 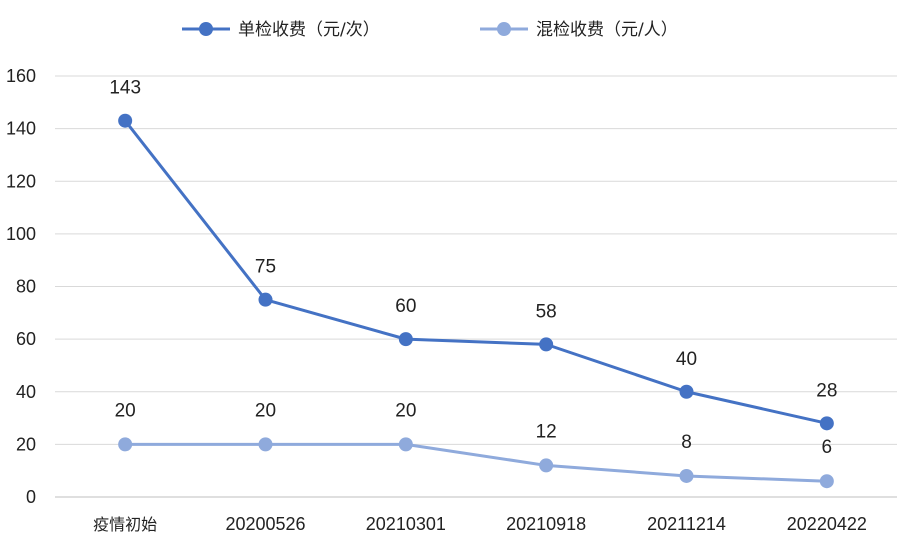 What do you see at coordinates (406, 524) in the screenshot?
I see `x-tick-label: 20210301` at bounding box center [406, 524].